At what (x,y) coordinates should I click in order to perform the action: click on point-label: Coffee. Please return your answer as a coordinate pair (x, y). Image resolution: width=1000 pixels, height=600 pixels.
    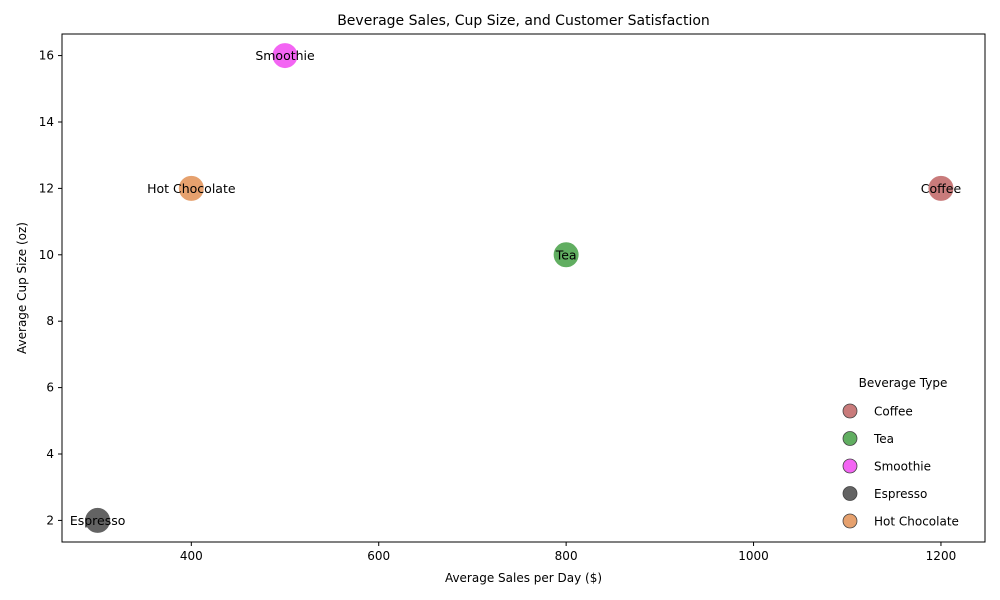
    Looking at the image, I should click on (941, 188).